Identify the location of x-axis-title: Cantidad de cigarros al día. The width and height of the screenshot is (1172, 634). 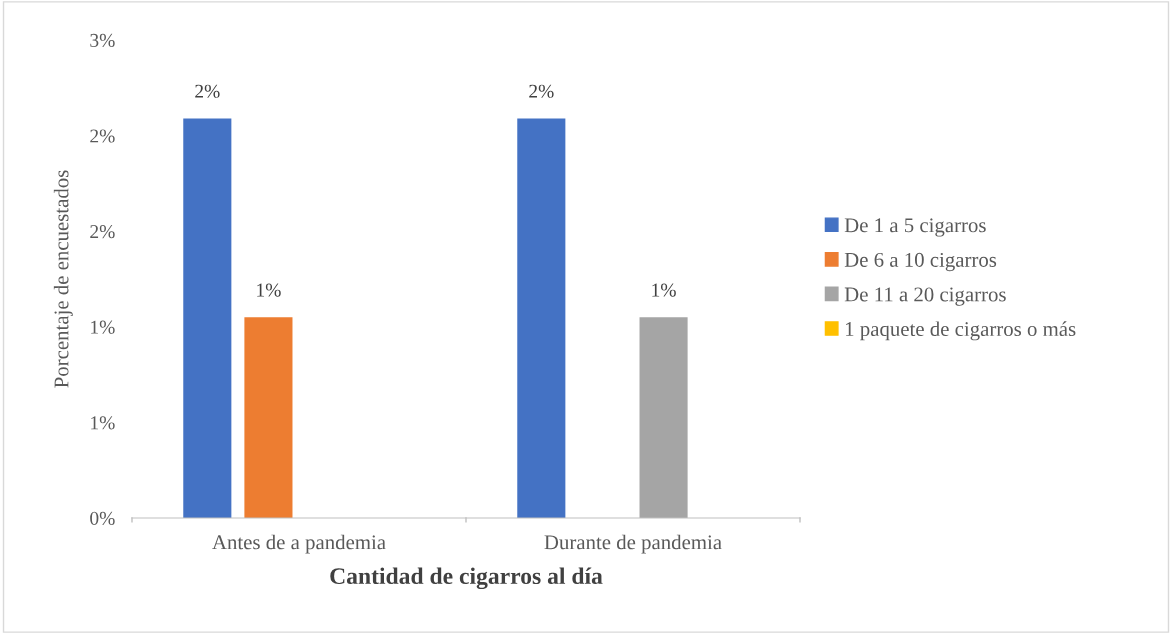
(466, 578).